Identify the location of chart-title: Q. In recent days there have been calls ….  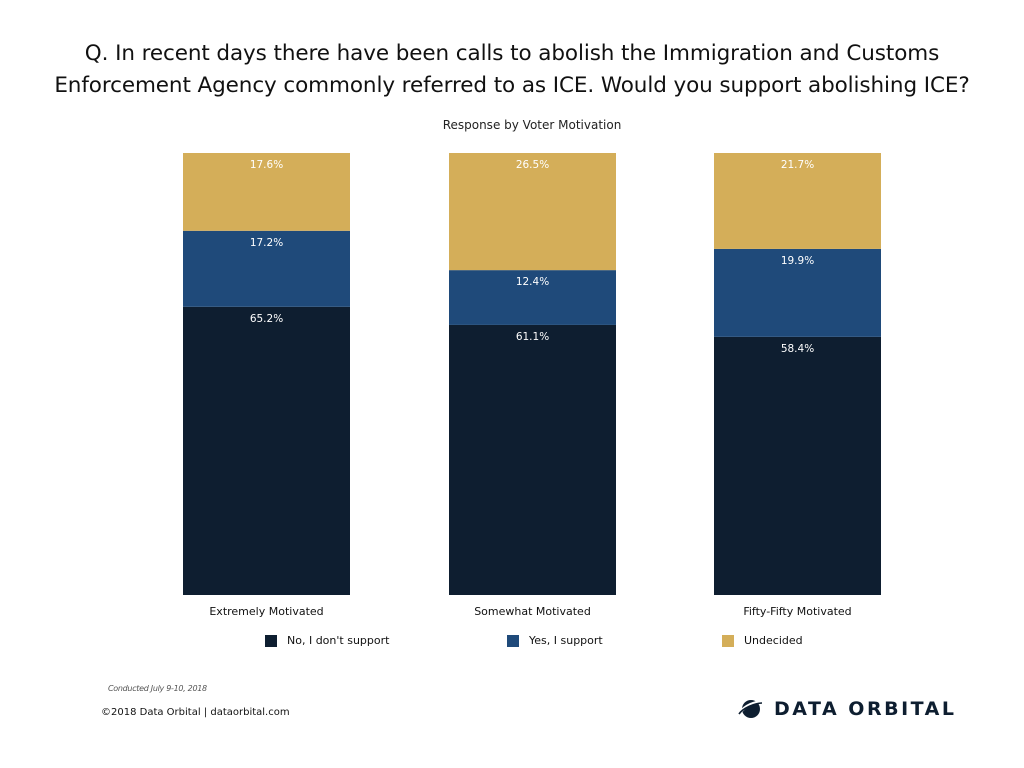
(512, 70).